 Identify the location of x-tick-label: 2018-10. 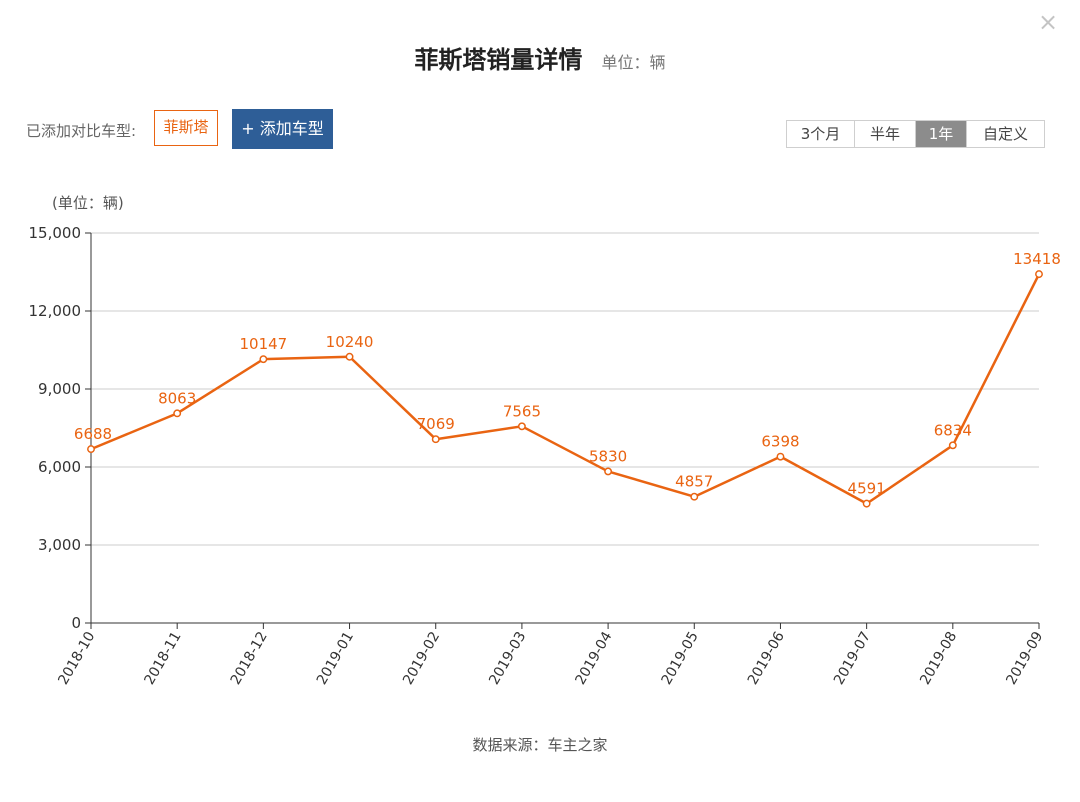
(76, 658).